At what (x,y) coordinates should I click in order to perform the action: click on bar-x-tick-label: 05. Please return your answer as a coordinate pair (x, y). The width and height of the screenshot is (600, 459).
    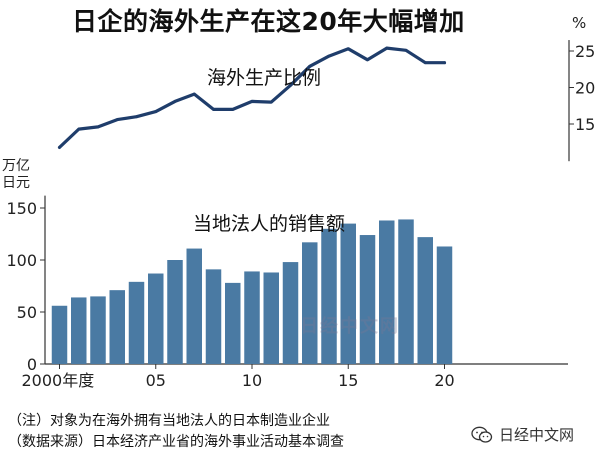
    Looking at the image, I should click on (156, 380).